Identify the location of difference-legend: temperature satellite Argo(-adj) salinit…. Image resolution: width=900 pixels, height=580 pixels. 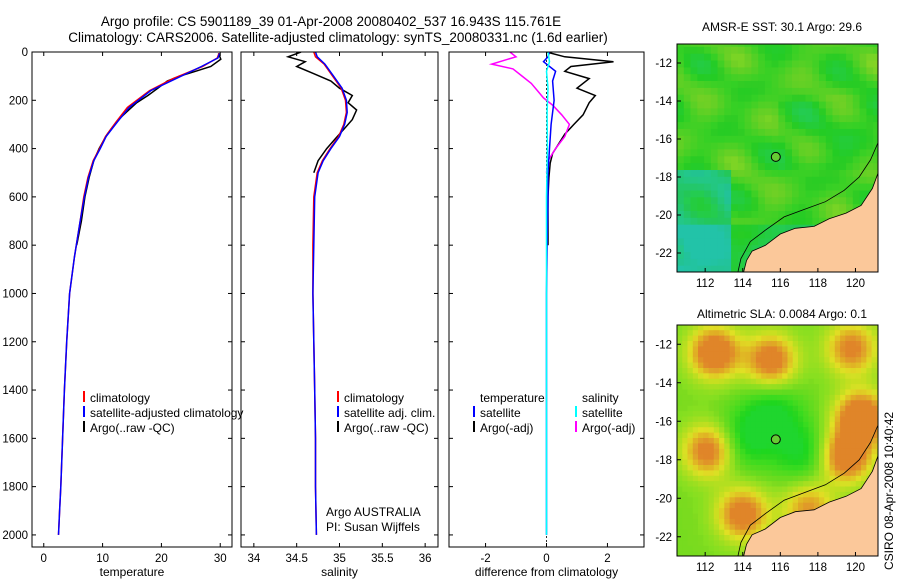
(557, 413).